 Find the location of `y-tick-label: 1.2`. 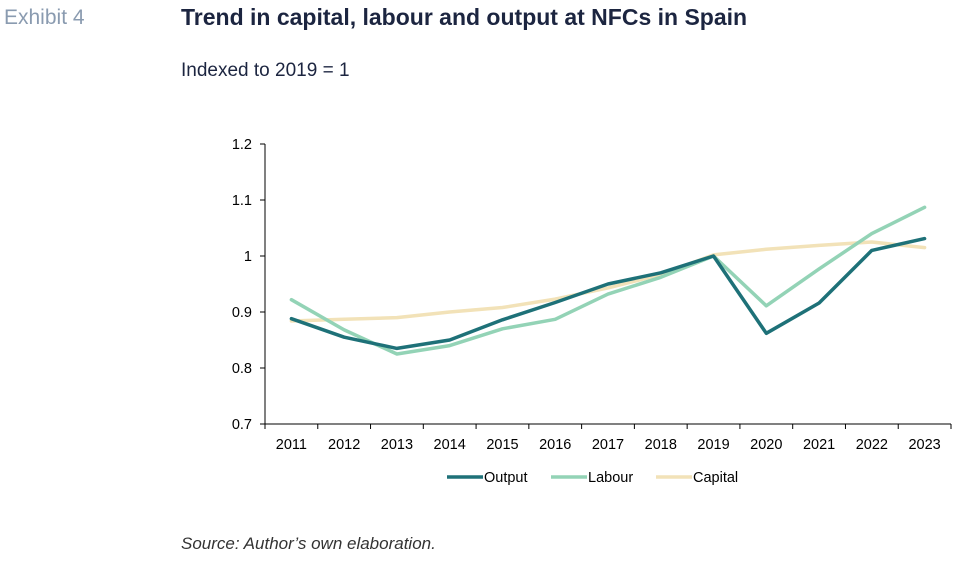

y-tick-label: 1.2 is located at coordinates (242, 145).